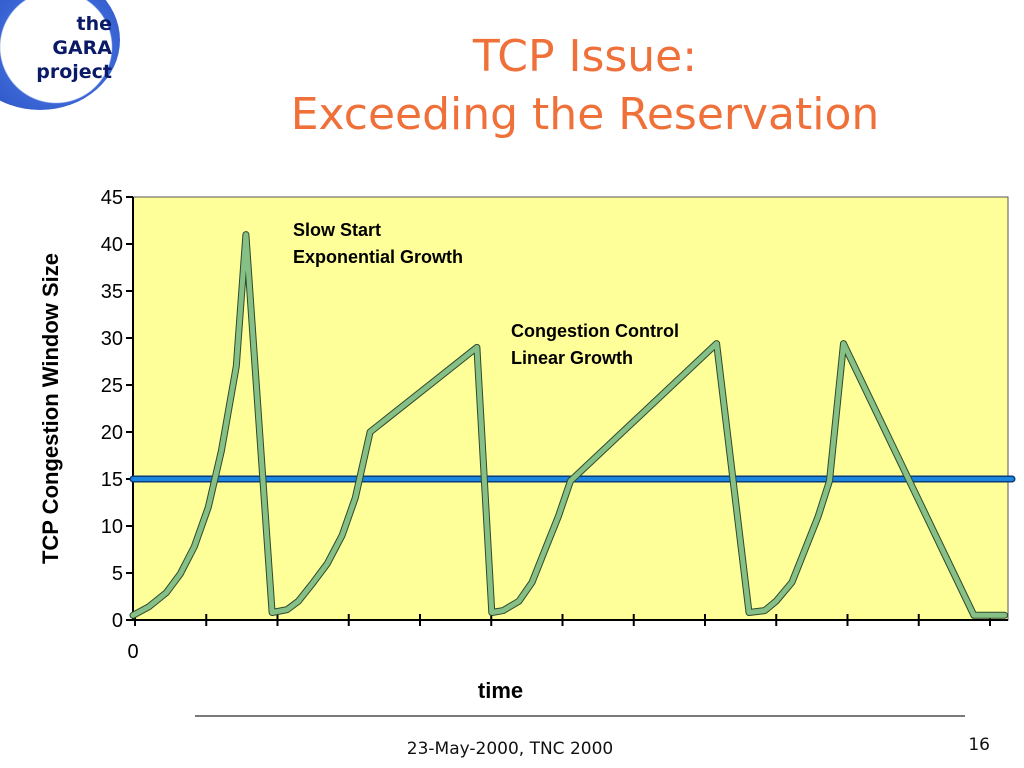 The width and height of the screenshot is (1024, 768). Describe the element at coordinates (572, 358) in the screenshot. I see `annotation-line-2: Linear Growth` at that location.